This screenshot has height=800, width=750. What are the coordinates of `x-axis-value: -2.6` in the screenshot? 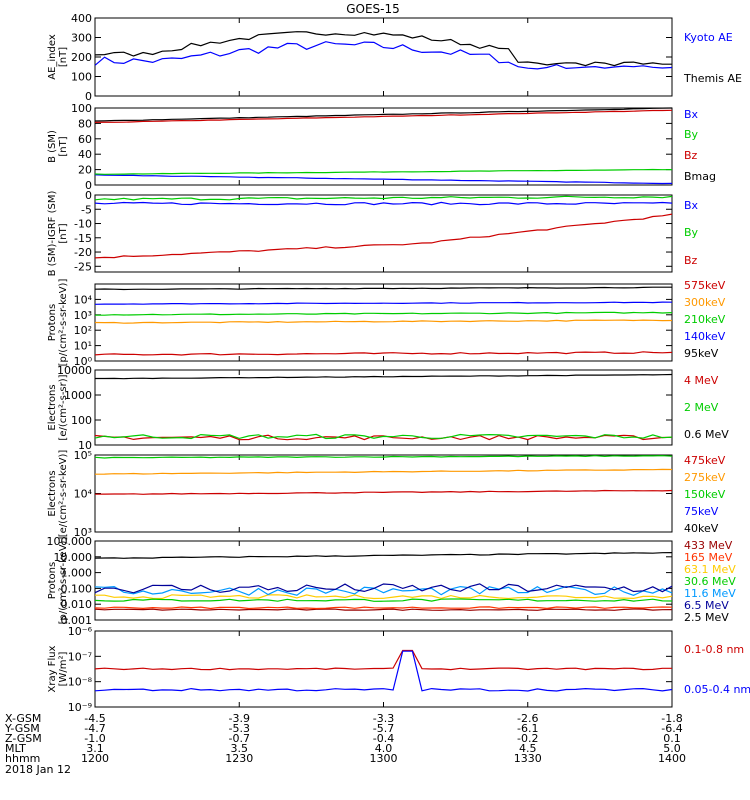 It's located at (527, 718).